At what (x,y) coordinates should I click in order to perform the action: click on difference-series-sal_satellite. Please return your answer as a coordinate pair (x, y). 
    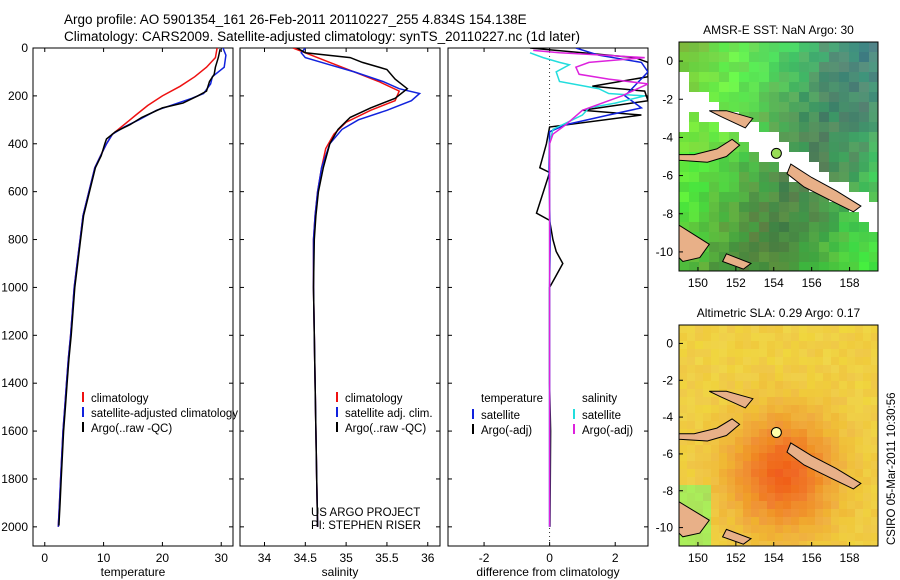
    Looking at the image, I should click on (587, 289).